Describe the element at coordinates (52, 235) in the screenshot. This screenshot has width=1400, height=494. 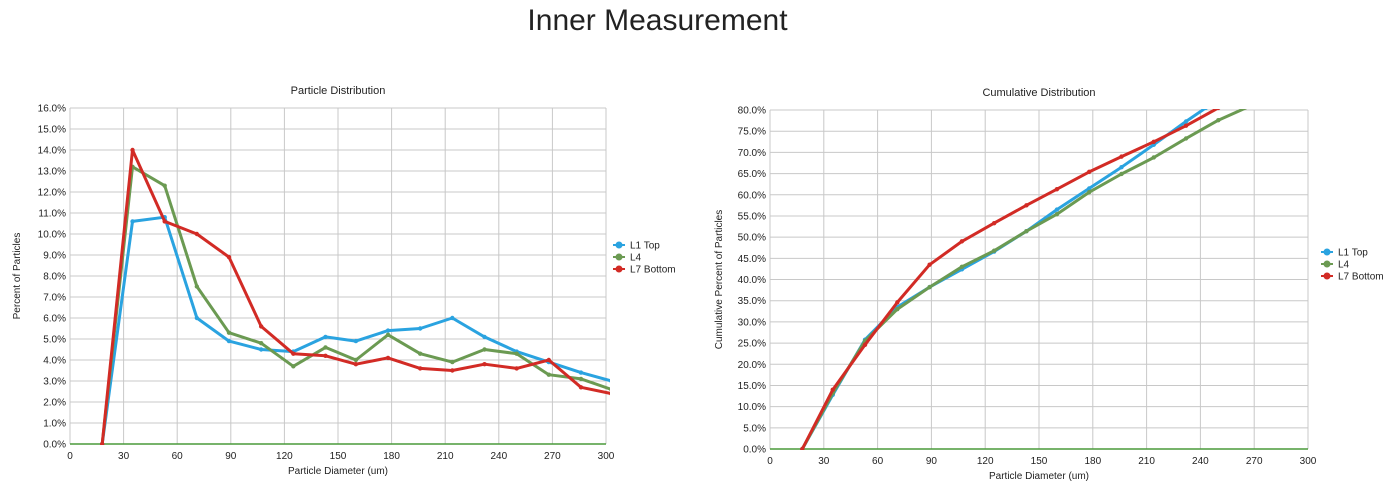
I see `y-tick-label: 10.0%` at that location.